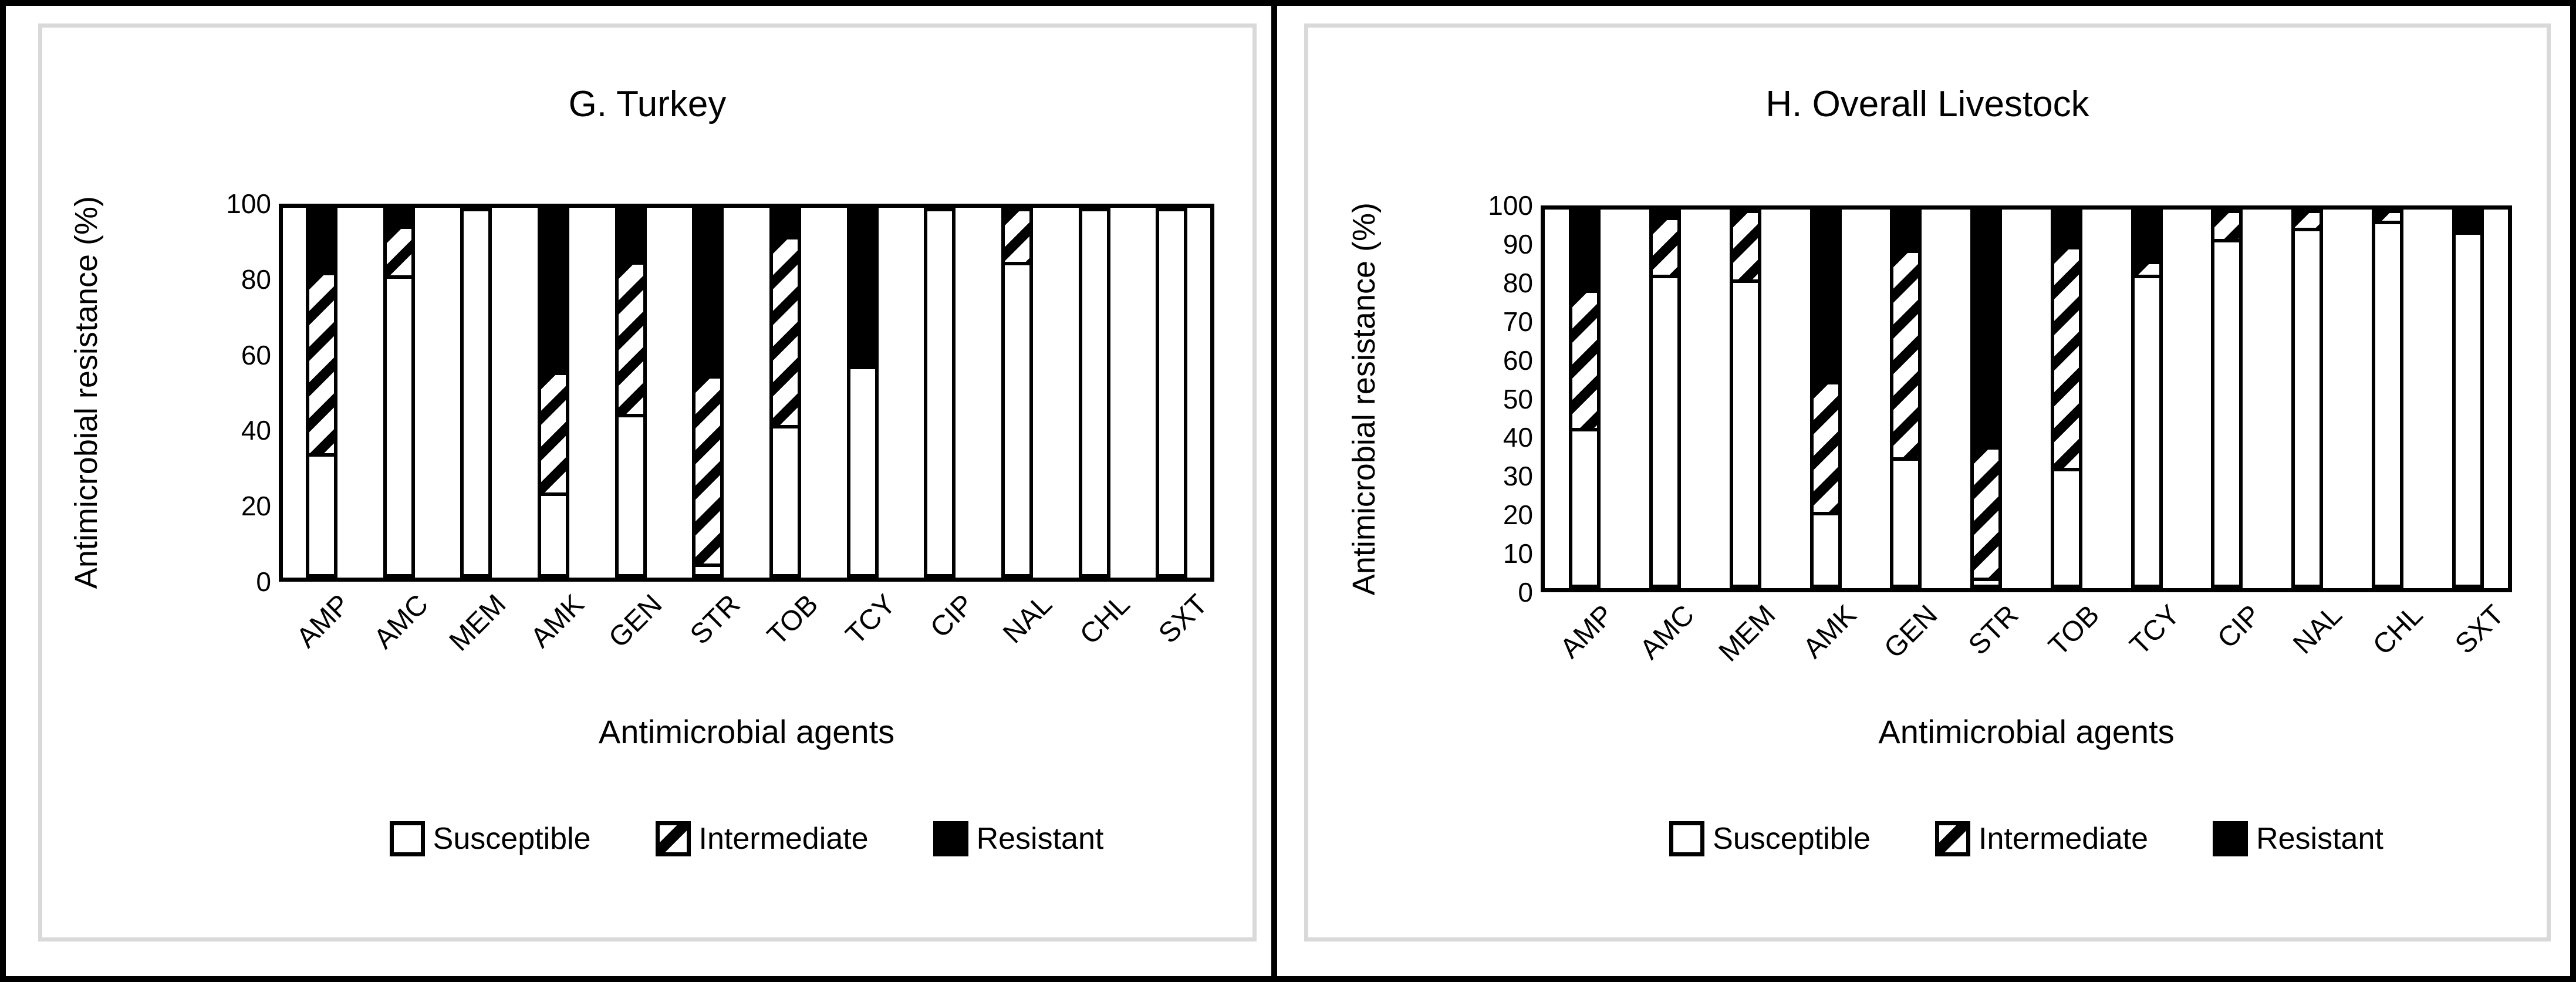  I want to click on chart-title: G. Turkey, so click(647, 104).